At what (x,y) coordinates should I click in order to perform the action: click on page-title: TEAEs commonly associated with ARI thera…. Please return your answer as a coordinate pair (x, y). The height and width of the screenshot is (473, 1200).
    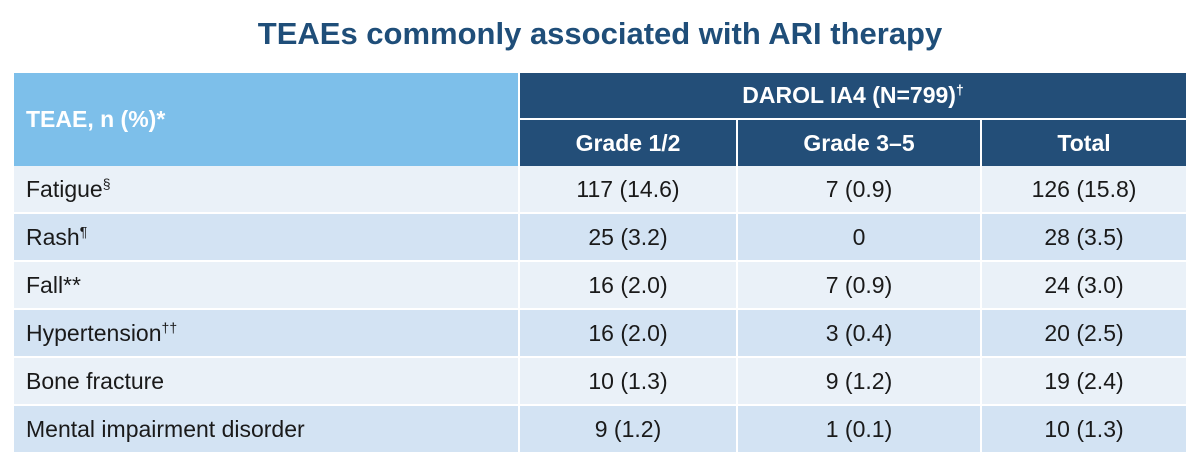
    Looking at the image, I should click on (600, 33).